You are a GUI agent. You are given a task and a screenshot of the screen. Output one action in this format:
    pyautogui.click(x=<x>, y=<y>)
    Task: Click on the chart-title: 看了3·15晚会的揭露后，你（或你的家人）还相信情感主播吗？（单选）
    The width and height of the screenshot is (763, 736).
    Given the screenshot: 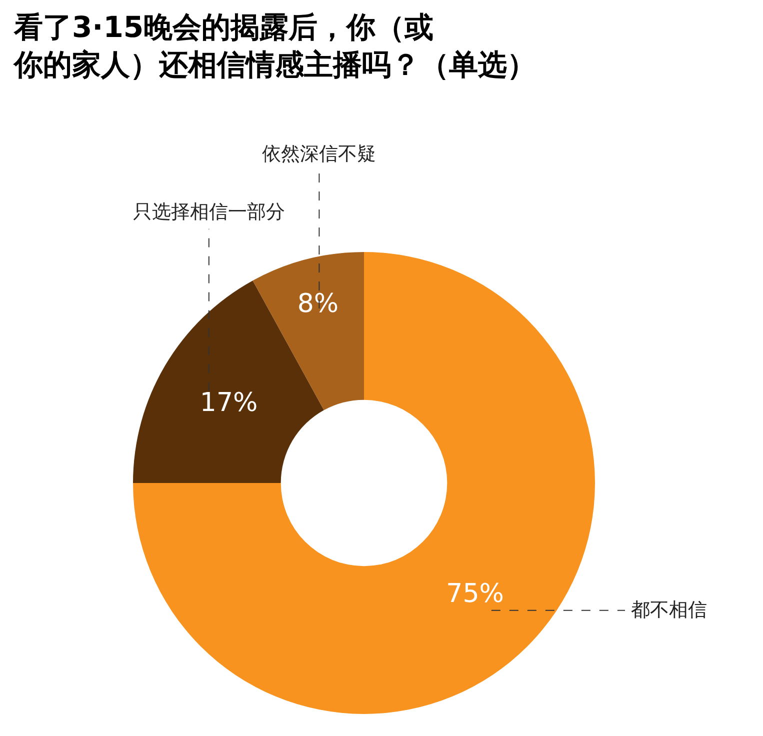 What is the action you would take?
    pyautogui.click(x=274, y=46)
    